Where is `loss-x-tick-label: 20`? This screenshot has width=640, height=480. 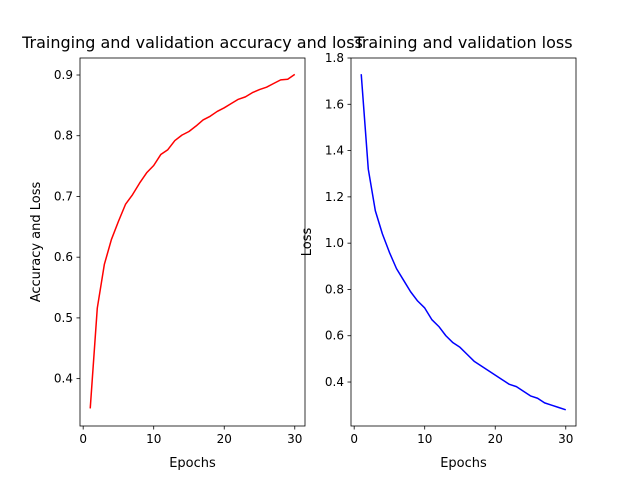 loss-x-tick-label: 20 is located at coordinates (495, 439).